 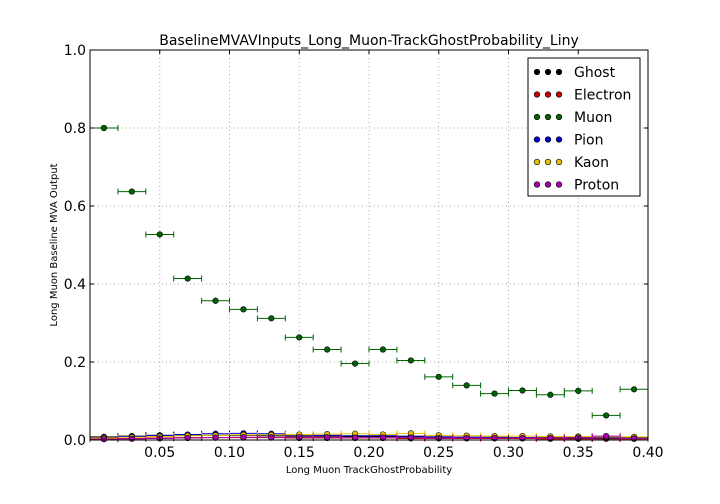 What do you see at coordinates (508, 453) in the screenshot?
I see `x-tick-label: 0.30` at bounding box center [508, 453].